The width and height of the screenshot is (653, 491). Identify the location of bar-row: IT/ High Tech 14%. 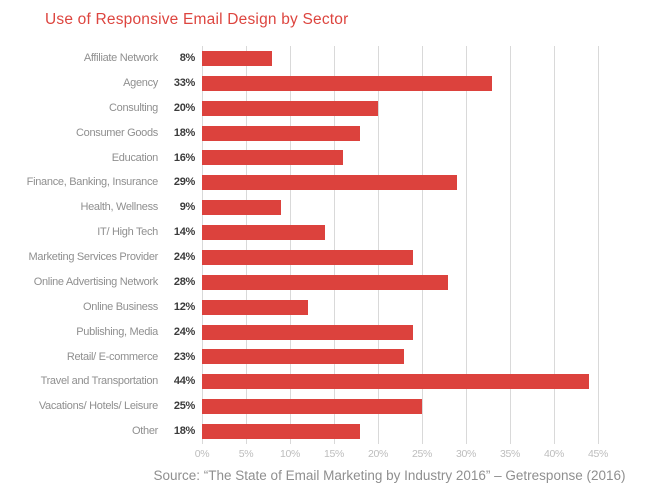
(326, 232).